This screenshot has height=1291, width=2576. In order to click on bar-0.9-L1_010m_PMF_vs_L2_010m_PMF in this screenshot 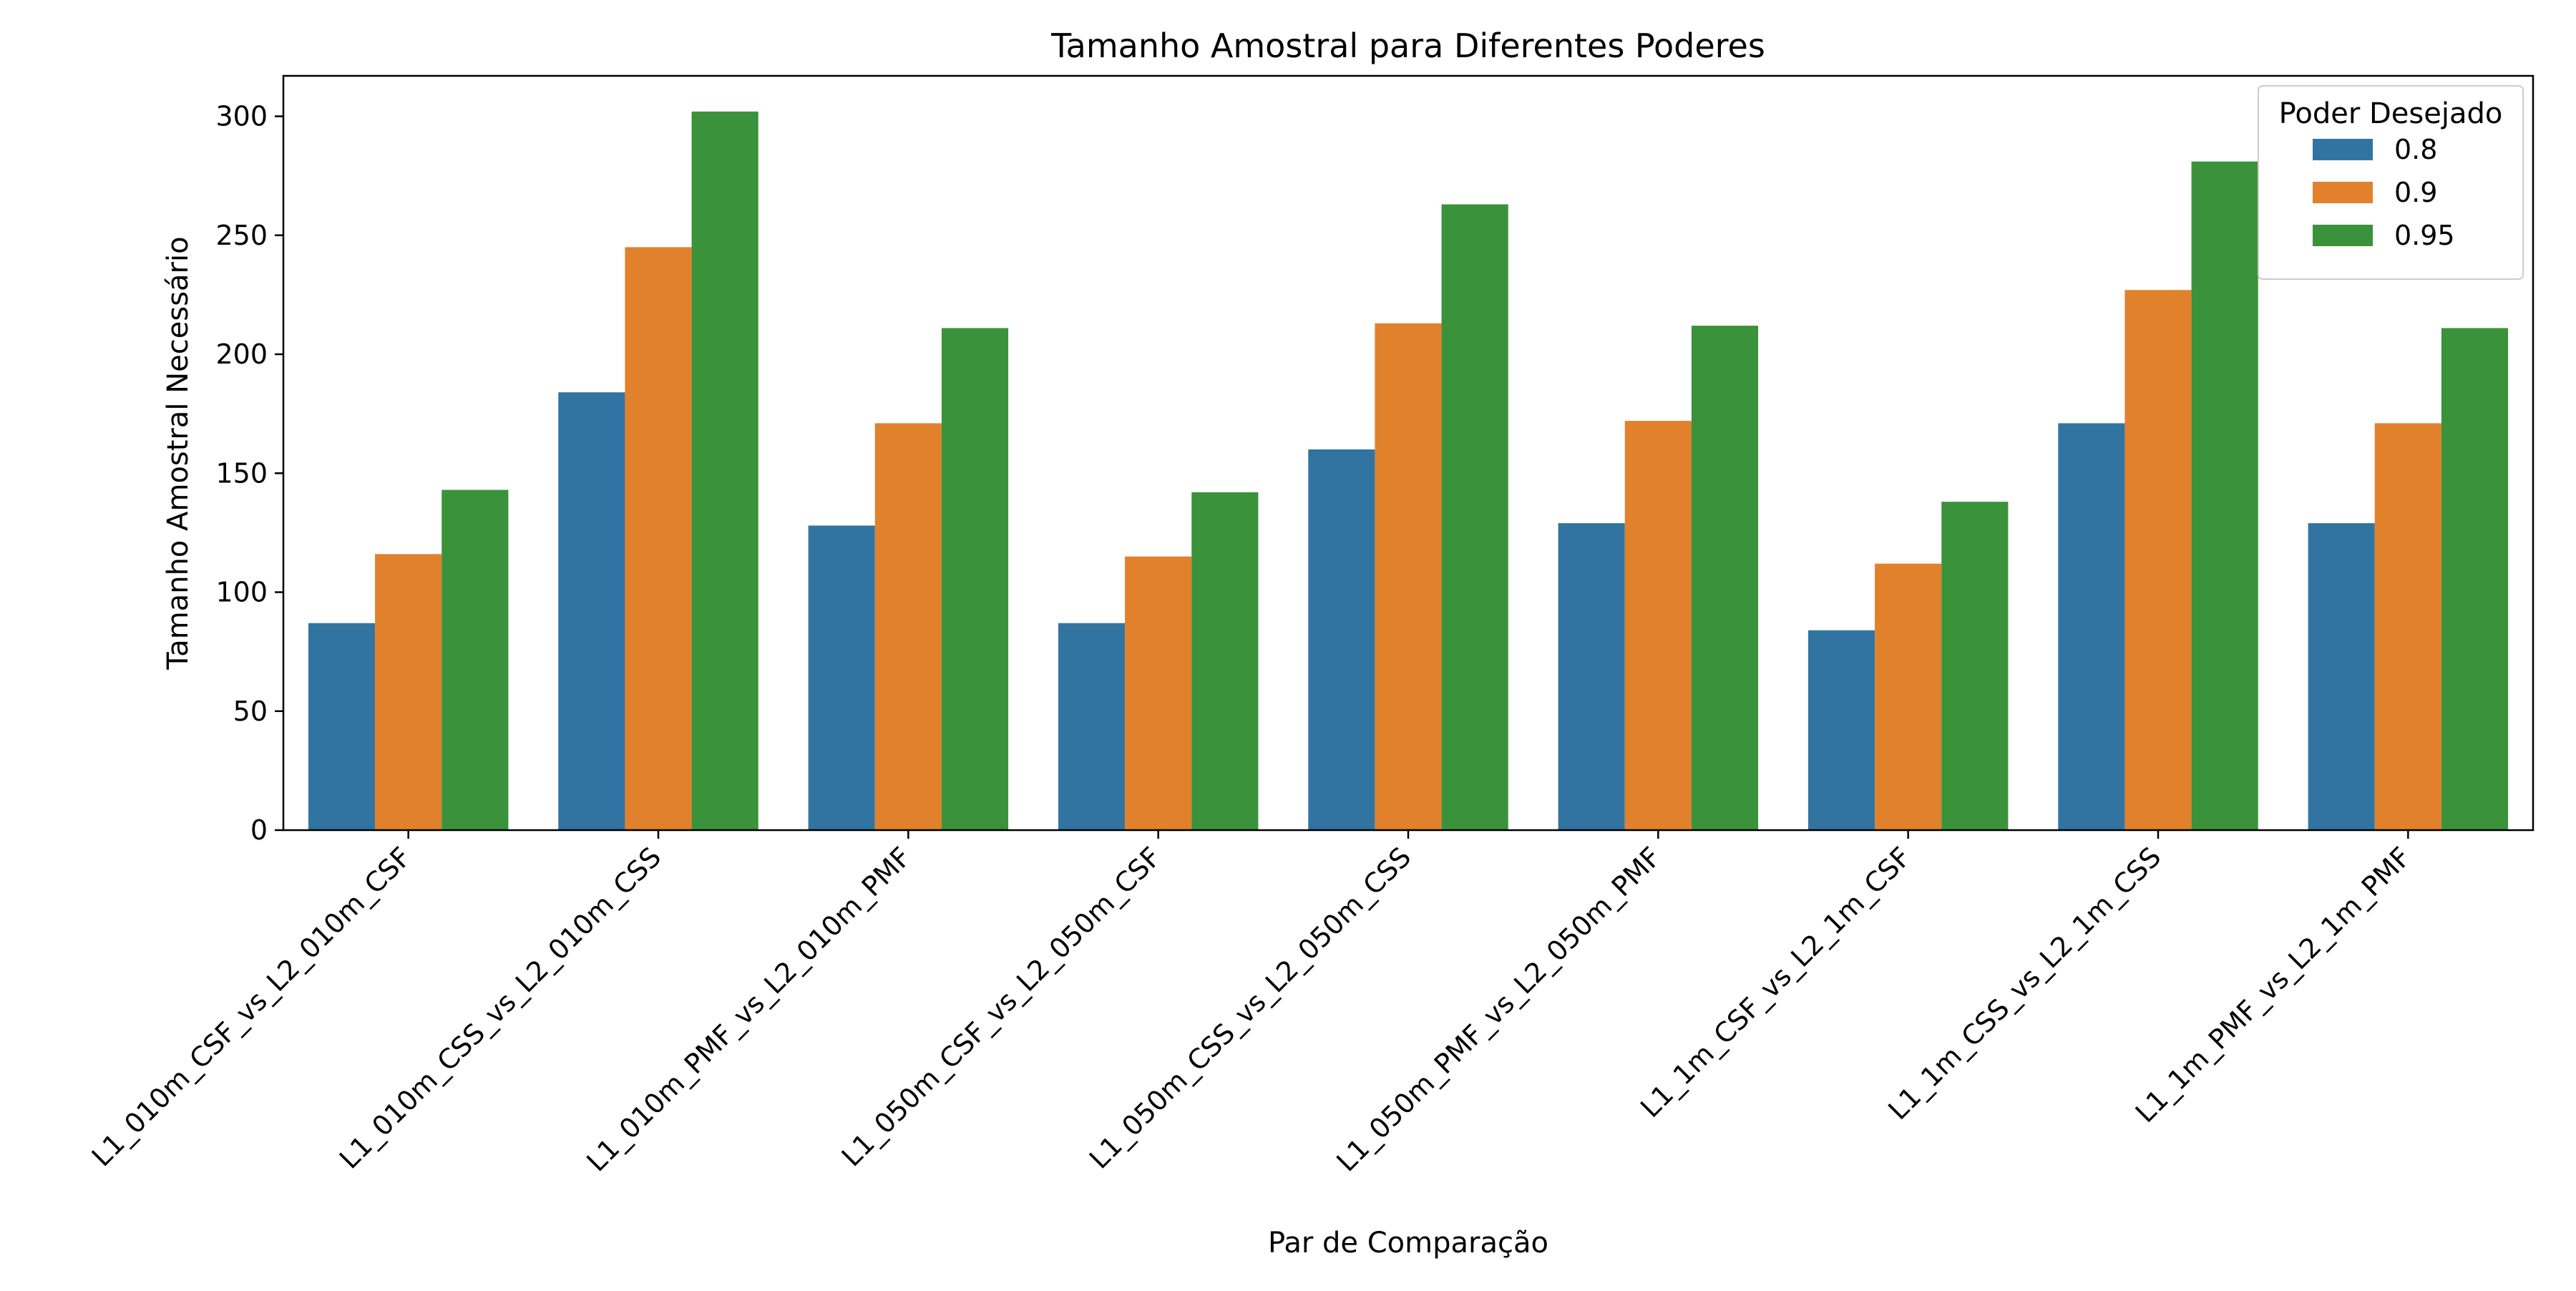, I will do `click(908, 626)`.